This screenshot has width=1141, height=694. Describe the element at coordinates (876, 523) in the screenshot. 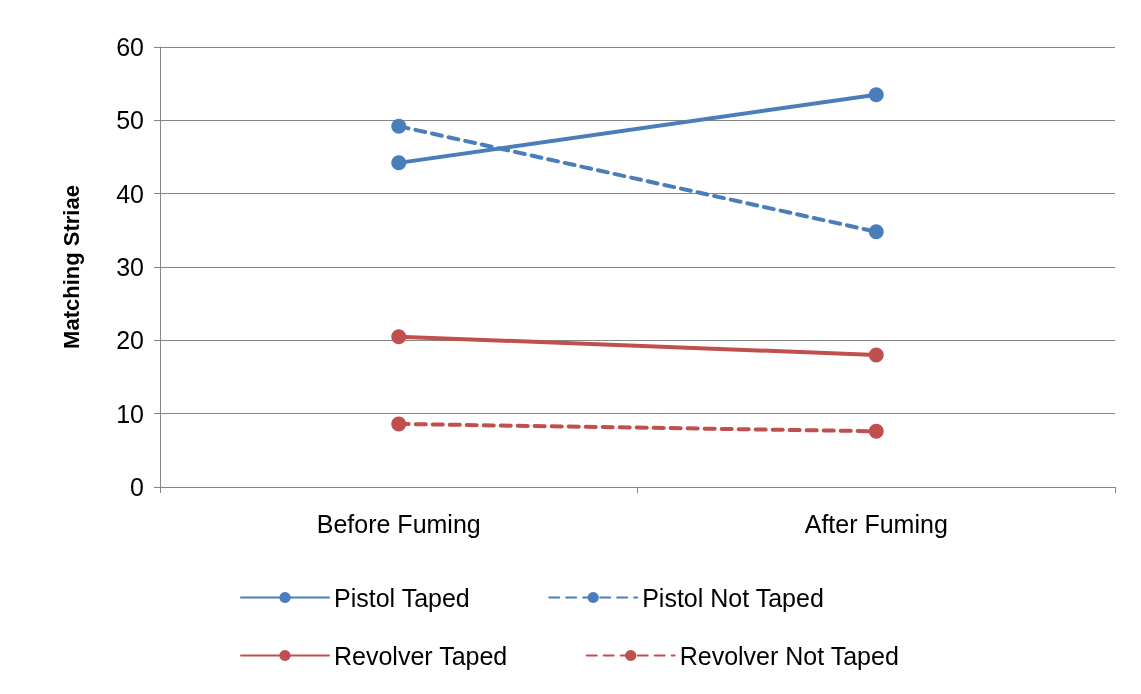

I see `x-tick-label: After Fuming` at that location.